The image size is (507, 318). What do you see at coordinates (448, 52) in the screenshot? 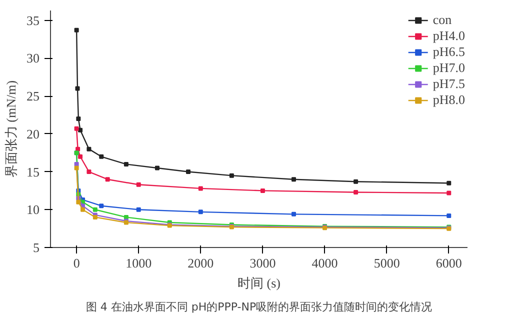
I see `legend-label: pH6.5` at bounding box center [448, 52].